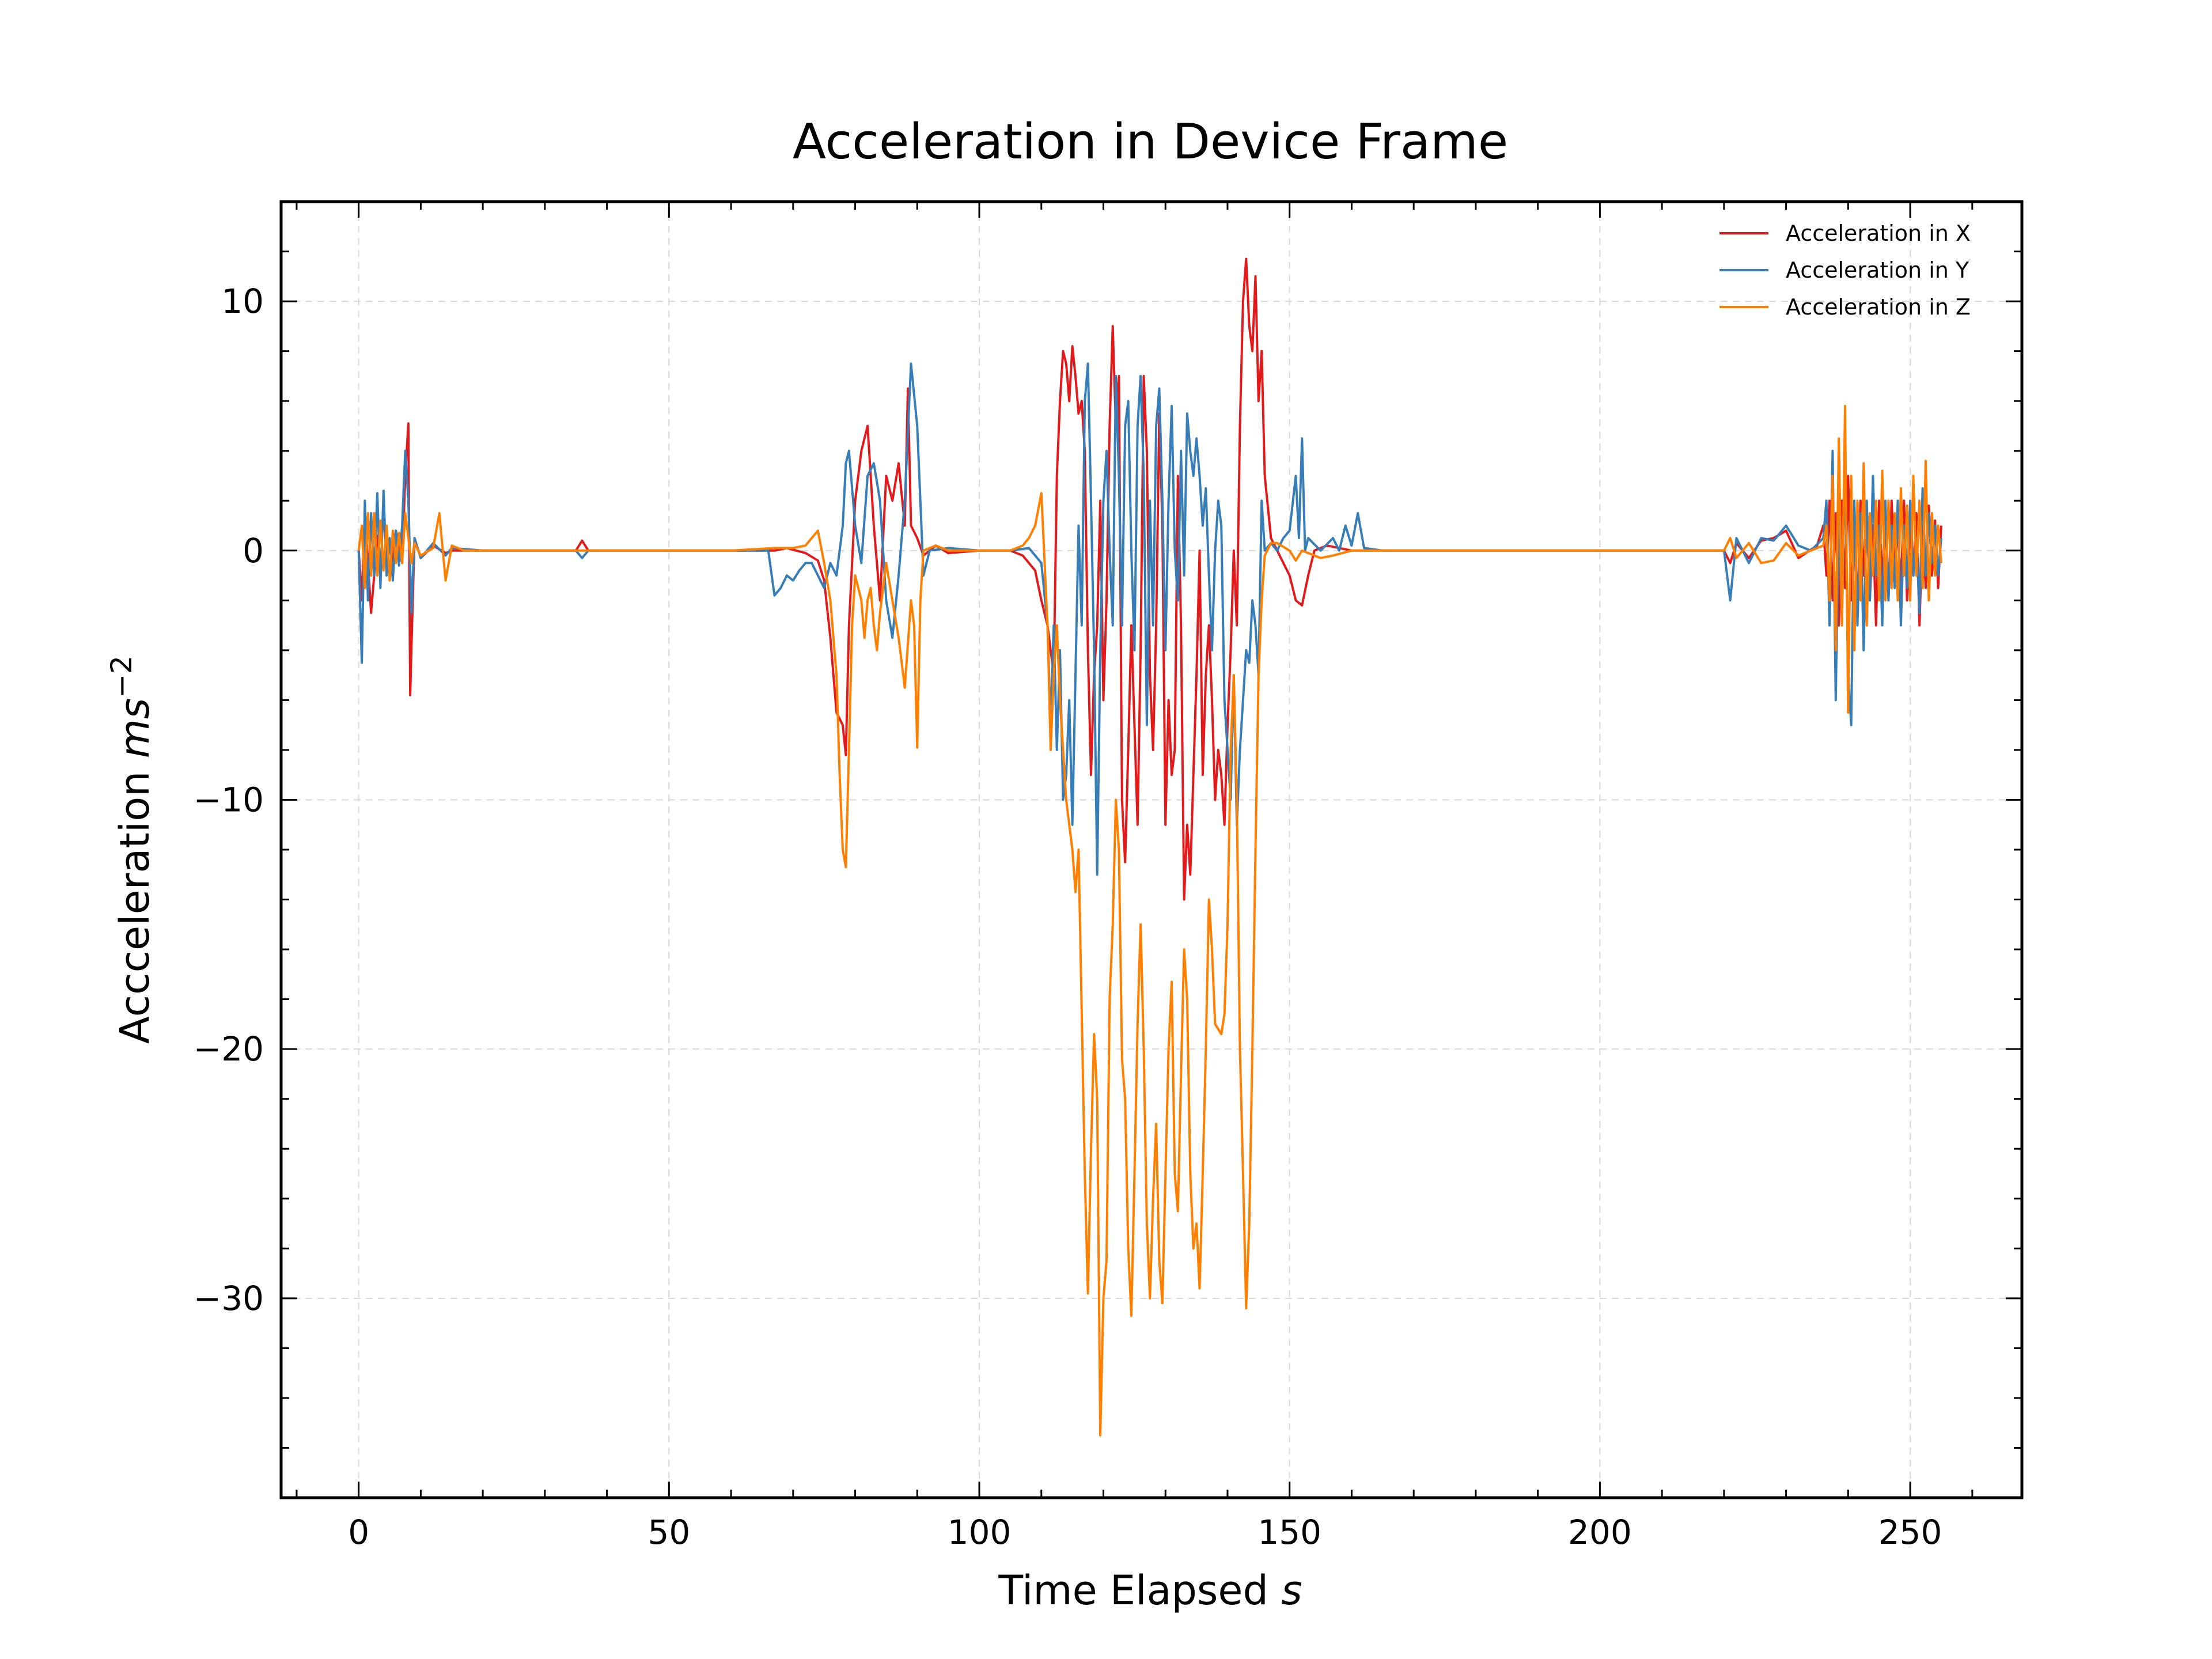  I want to click on y-axis-title-group: Accceleration ms−2, so click(131, 850).